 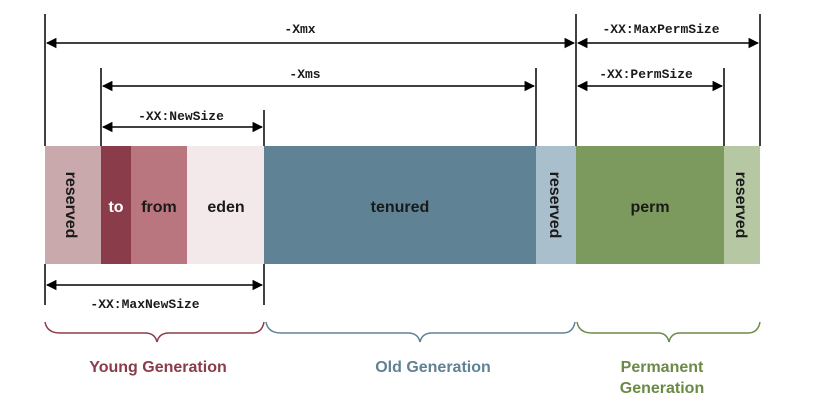 What do you see at coordinates (668, 332) in the screenshot?
I see `permanent-generation-brace` at bounding box center [668, 332].